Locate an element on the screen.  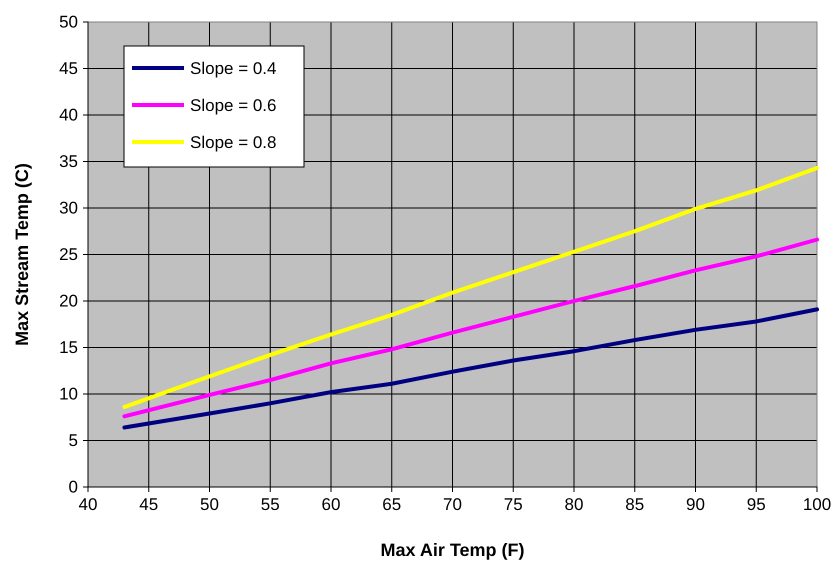
legend-label: Slope = 0.8 is located at coordinates (233, 142).